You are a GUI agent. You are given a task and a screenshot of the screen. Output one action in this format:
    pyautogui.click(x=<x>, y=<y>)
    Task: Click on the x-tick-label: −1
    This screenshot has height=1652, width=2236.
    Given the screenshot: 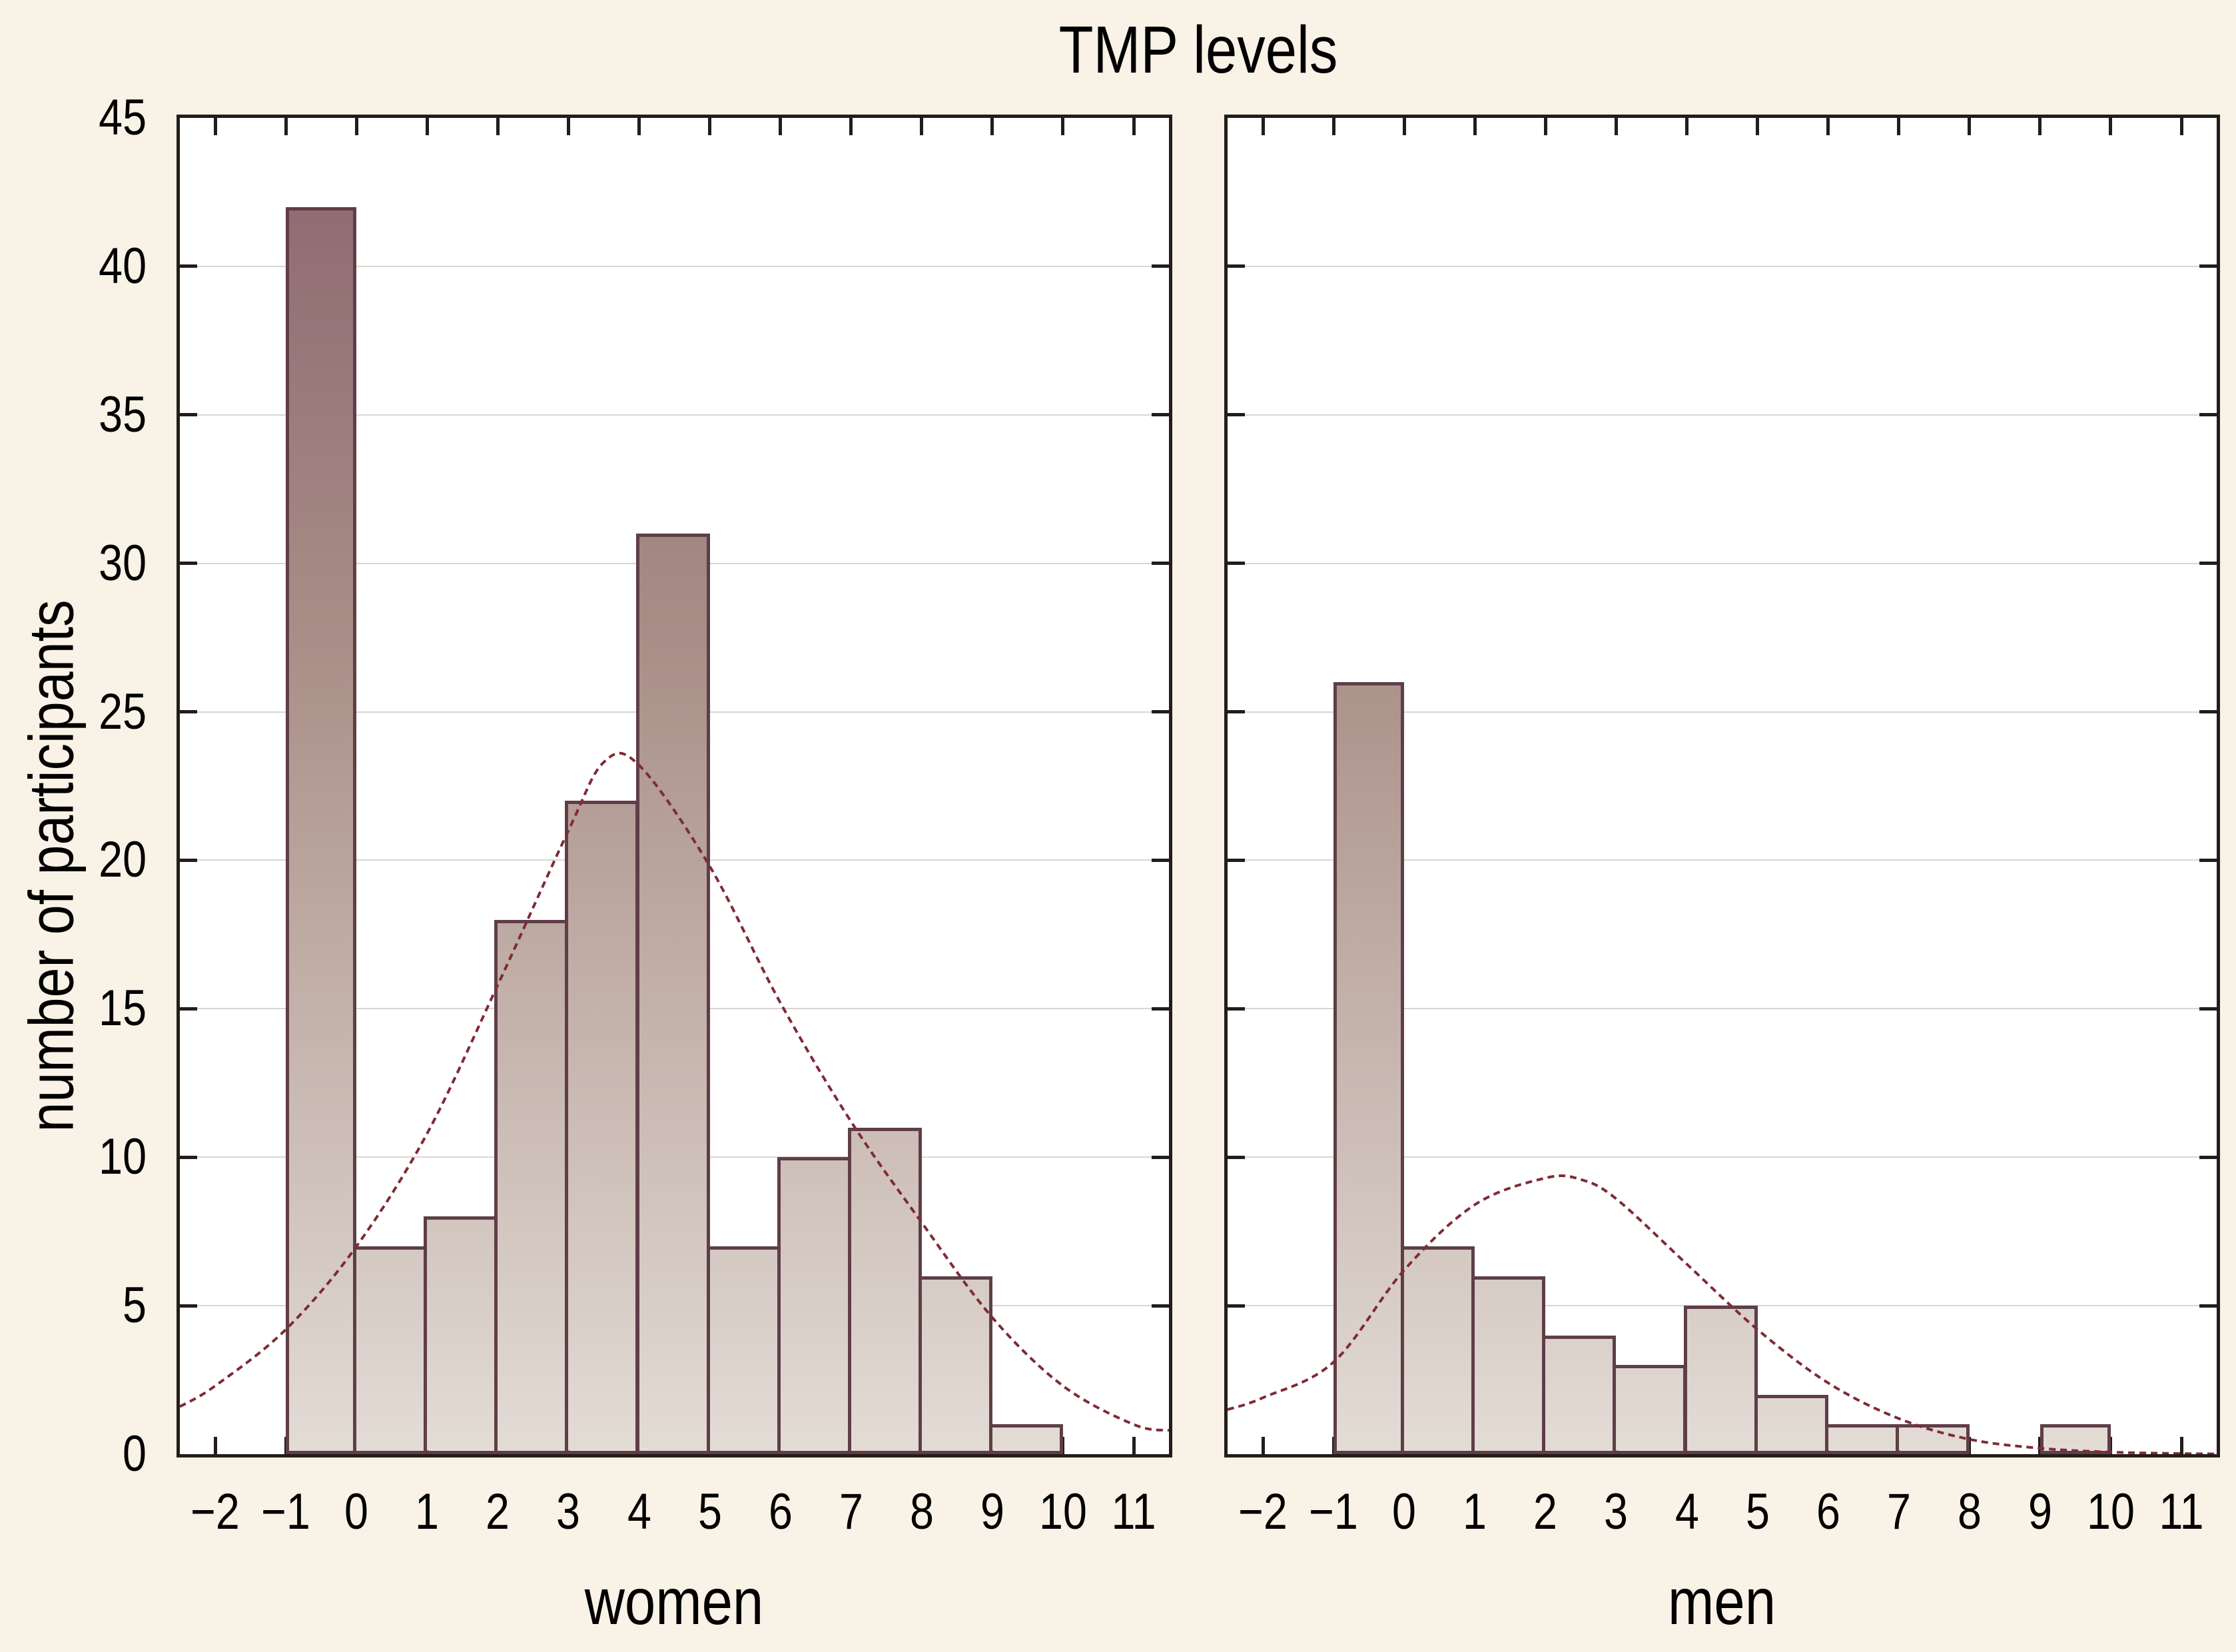 What is the action you would take?
    pyautogui.click(x=1333, y=1511)
    